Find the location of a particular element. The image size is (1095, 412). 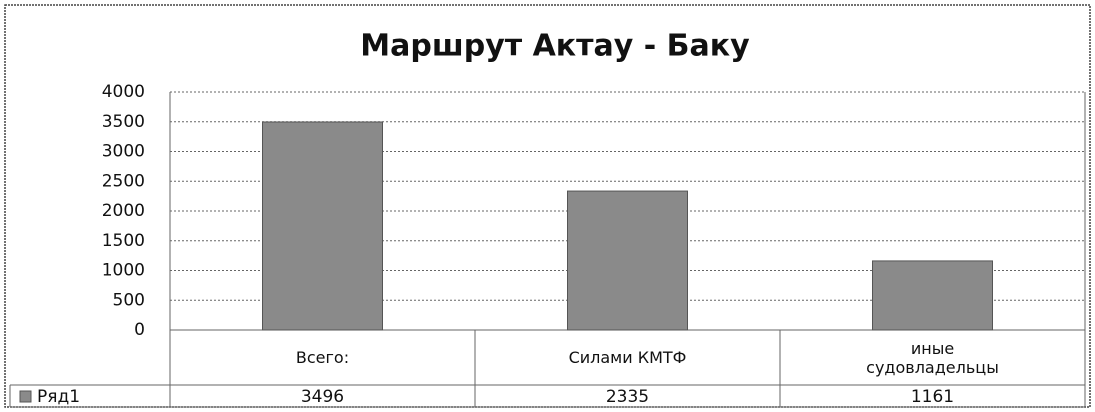

y-tick-label: 1000 is located at coordinates (123, 271).